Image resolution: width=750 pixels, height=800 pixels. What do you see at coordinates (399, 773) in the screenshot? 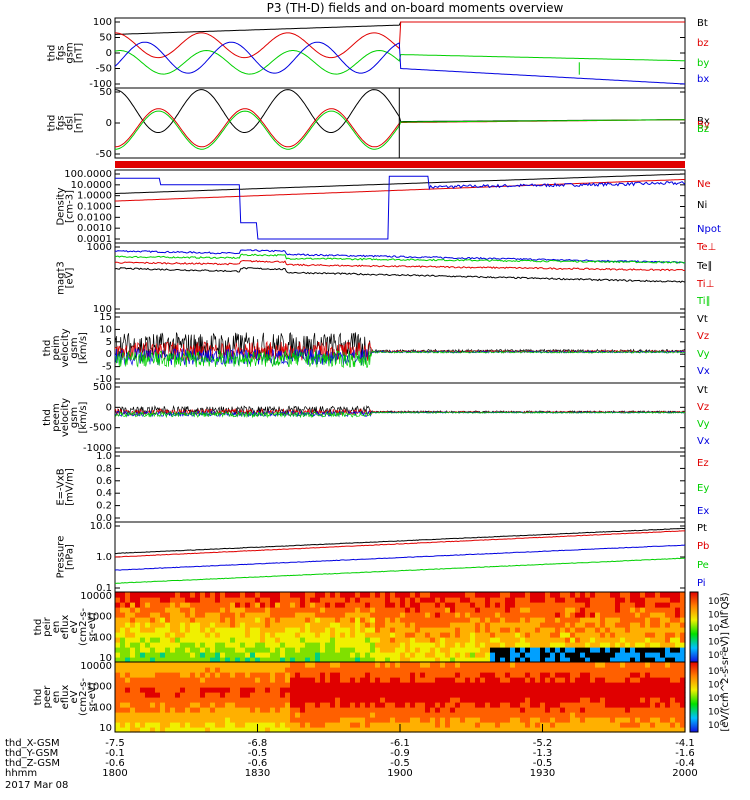
I see `axis-row-value: 1900` at bounding box center [399, 773].